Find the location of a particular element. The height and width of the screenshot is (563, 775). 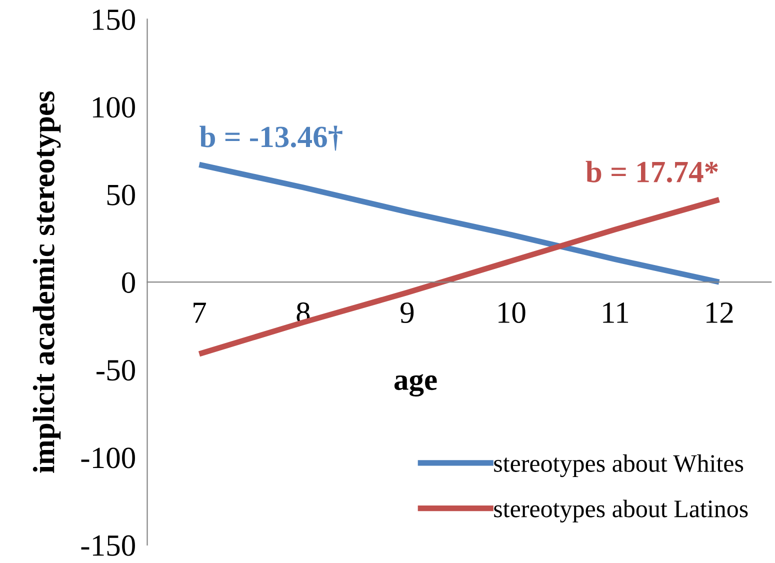

annotation: b = 17.74* is located at coordinates (652, 171).